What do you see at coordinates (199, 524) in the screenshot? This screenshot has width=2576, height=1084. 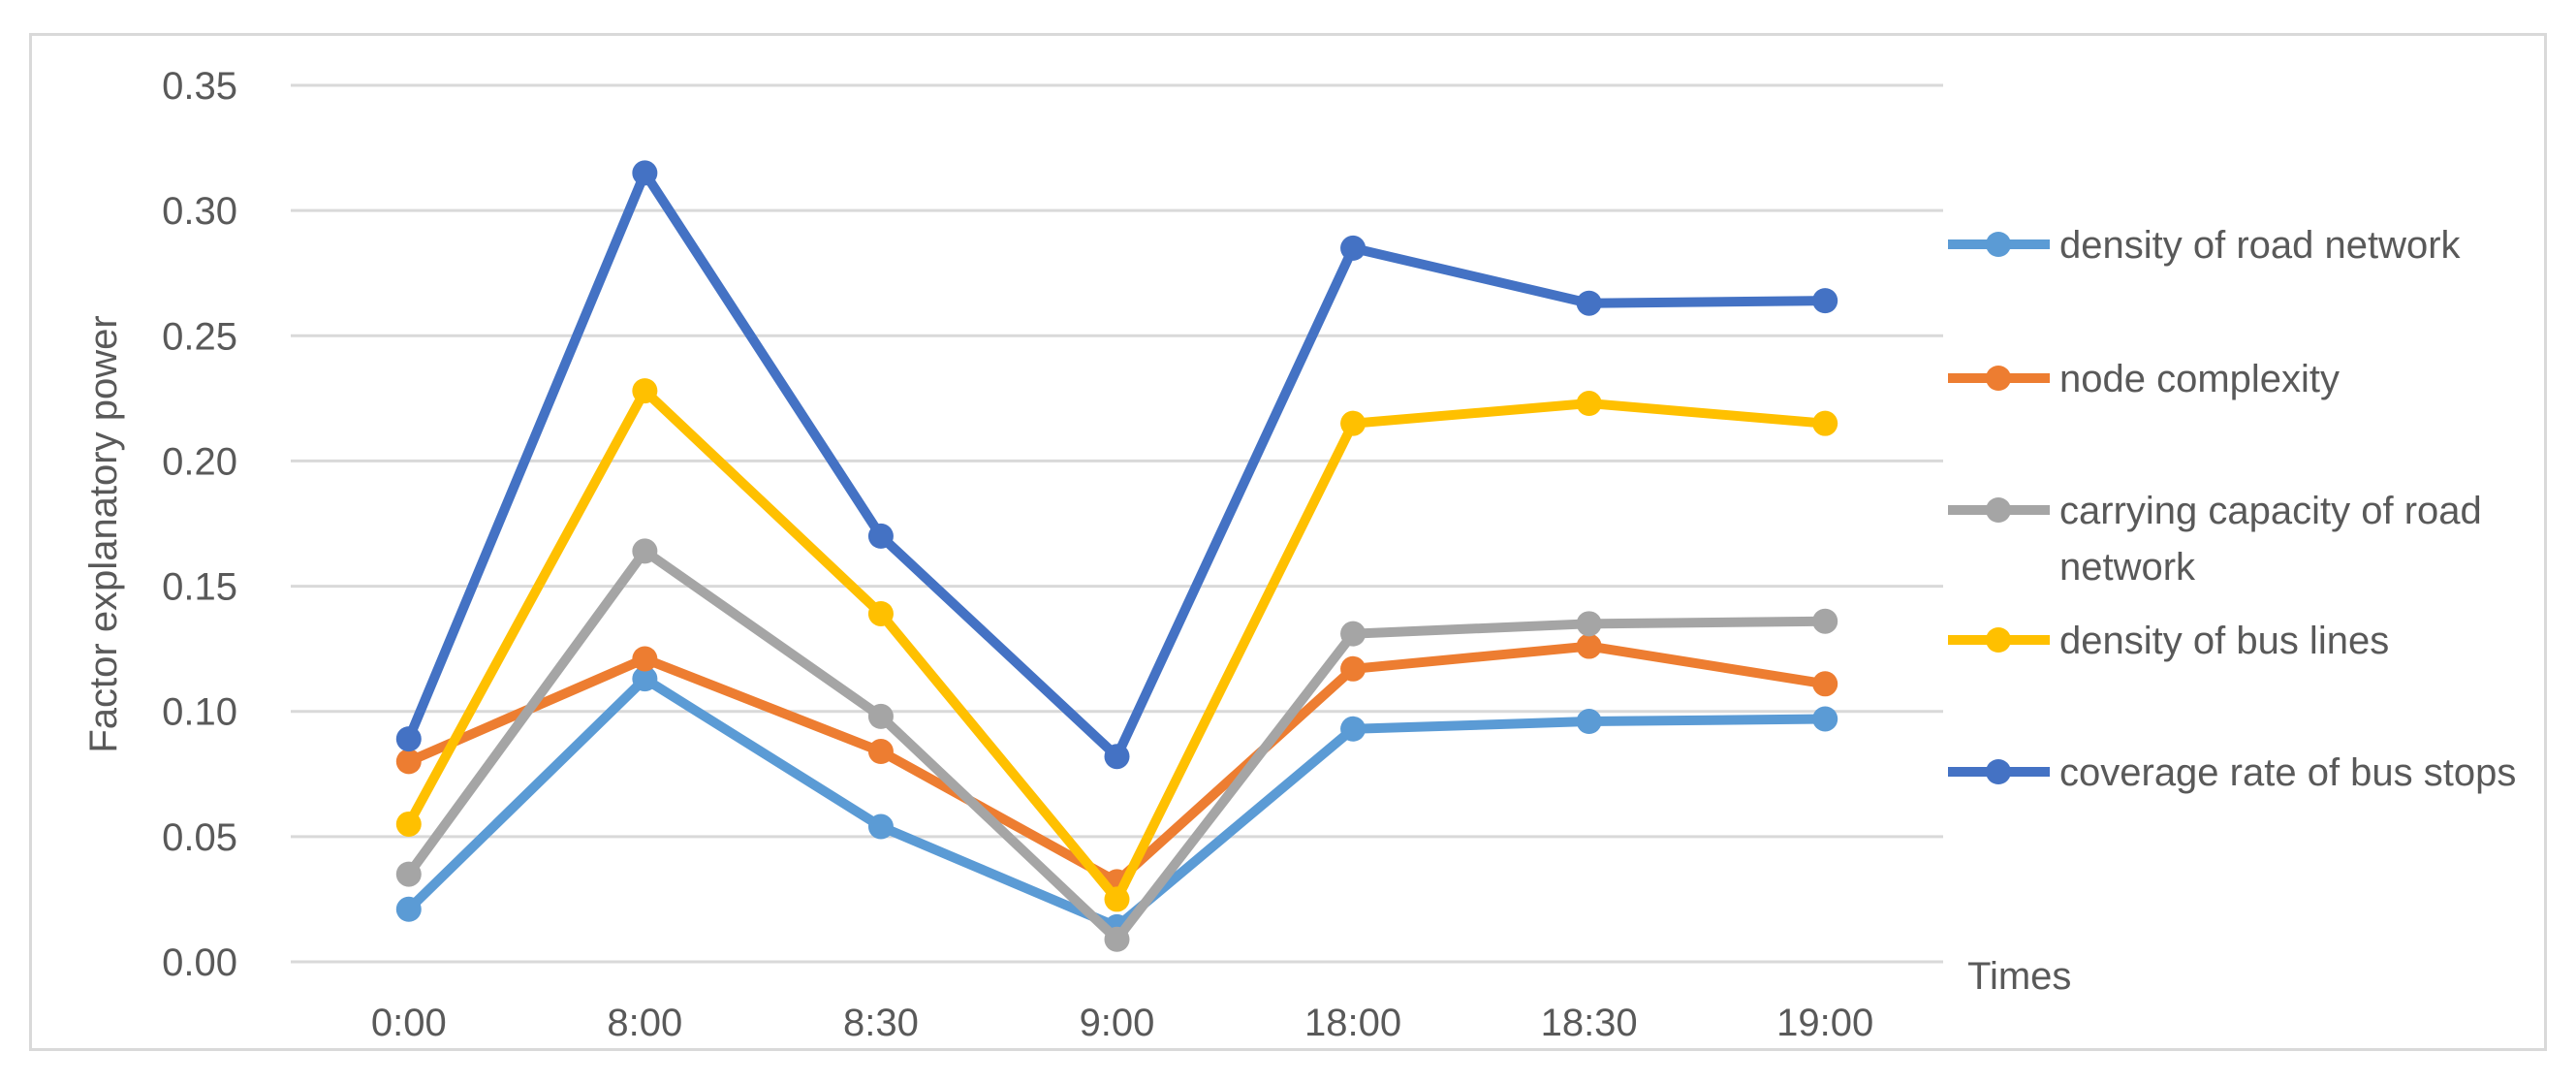 I see `y-tick-labels: 0.00 0.05 0.10 0.15 0.20 0.25 0.30 0.35` at bounding box center [199, 524].